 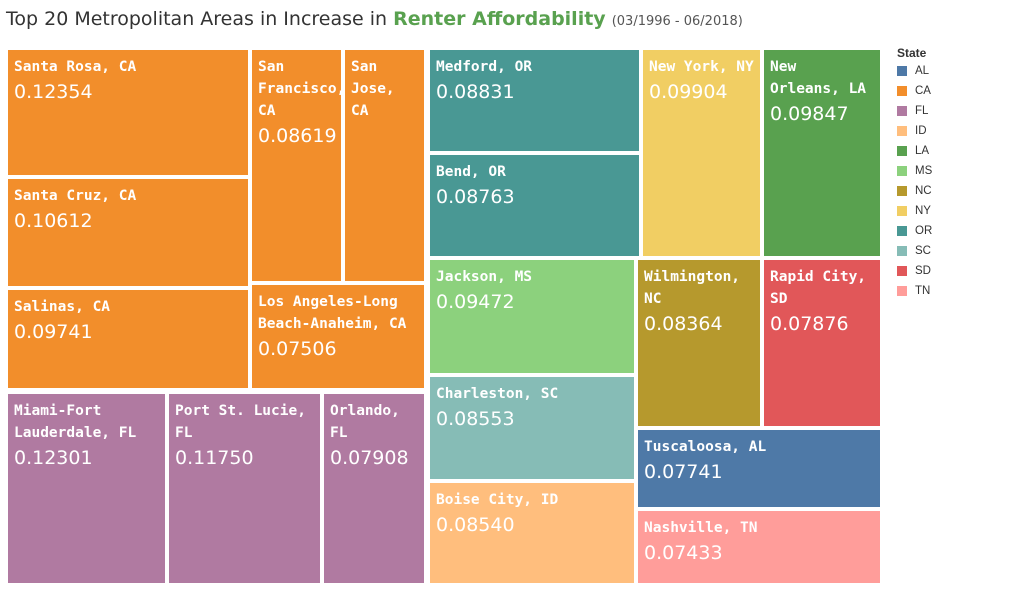 What do you see at coordinates (369, 458) in the screenshot?
I see `tile-value: 0.07908` at bounding box center [369, 458].